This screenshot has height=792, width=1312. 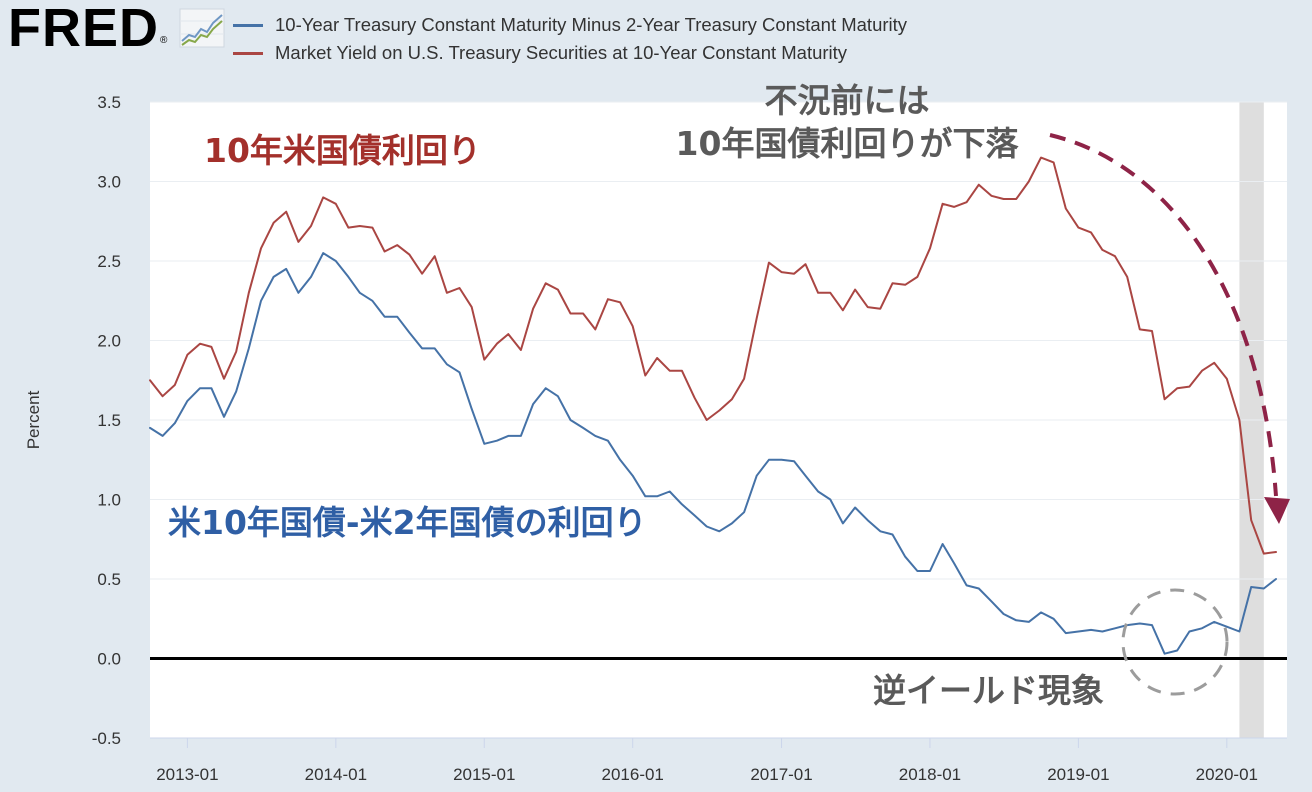 I want to click on annotation-yield-inversion: 逆イールド現象, so click(x=988, y=690).